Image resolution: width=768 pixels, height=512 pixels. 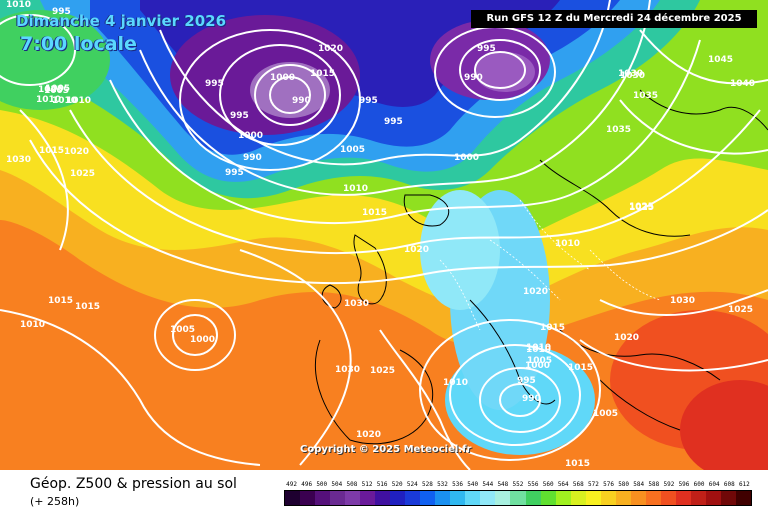 What do you see at coordinates (502, 485) in the screenshot?
I see `legend-label: 548` at bounding box center [502, 485].